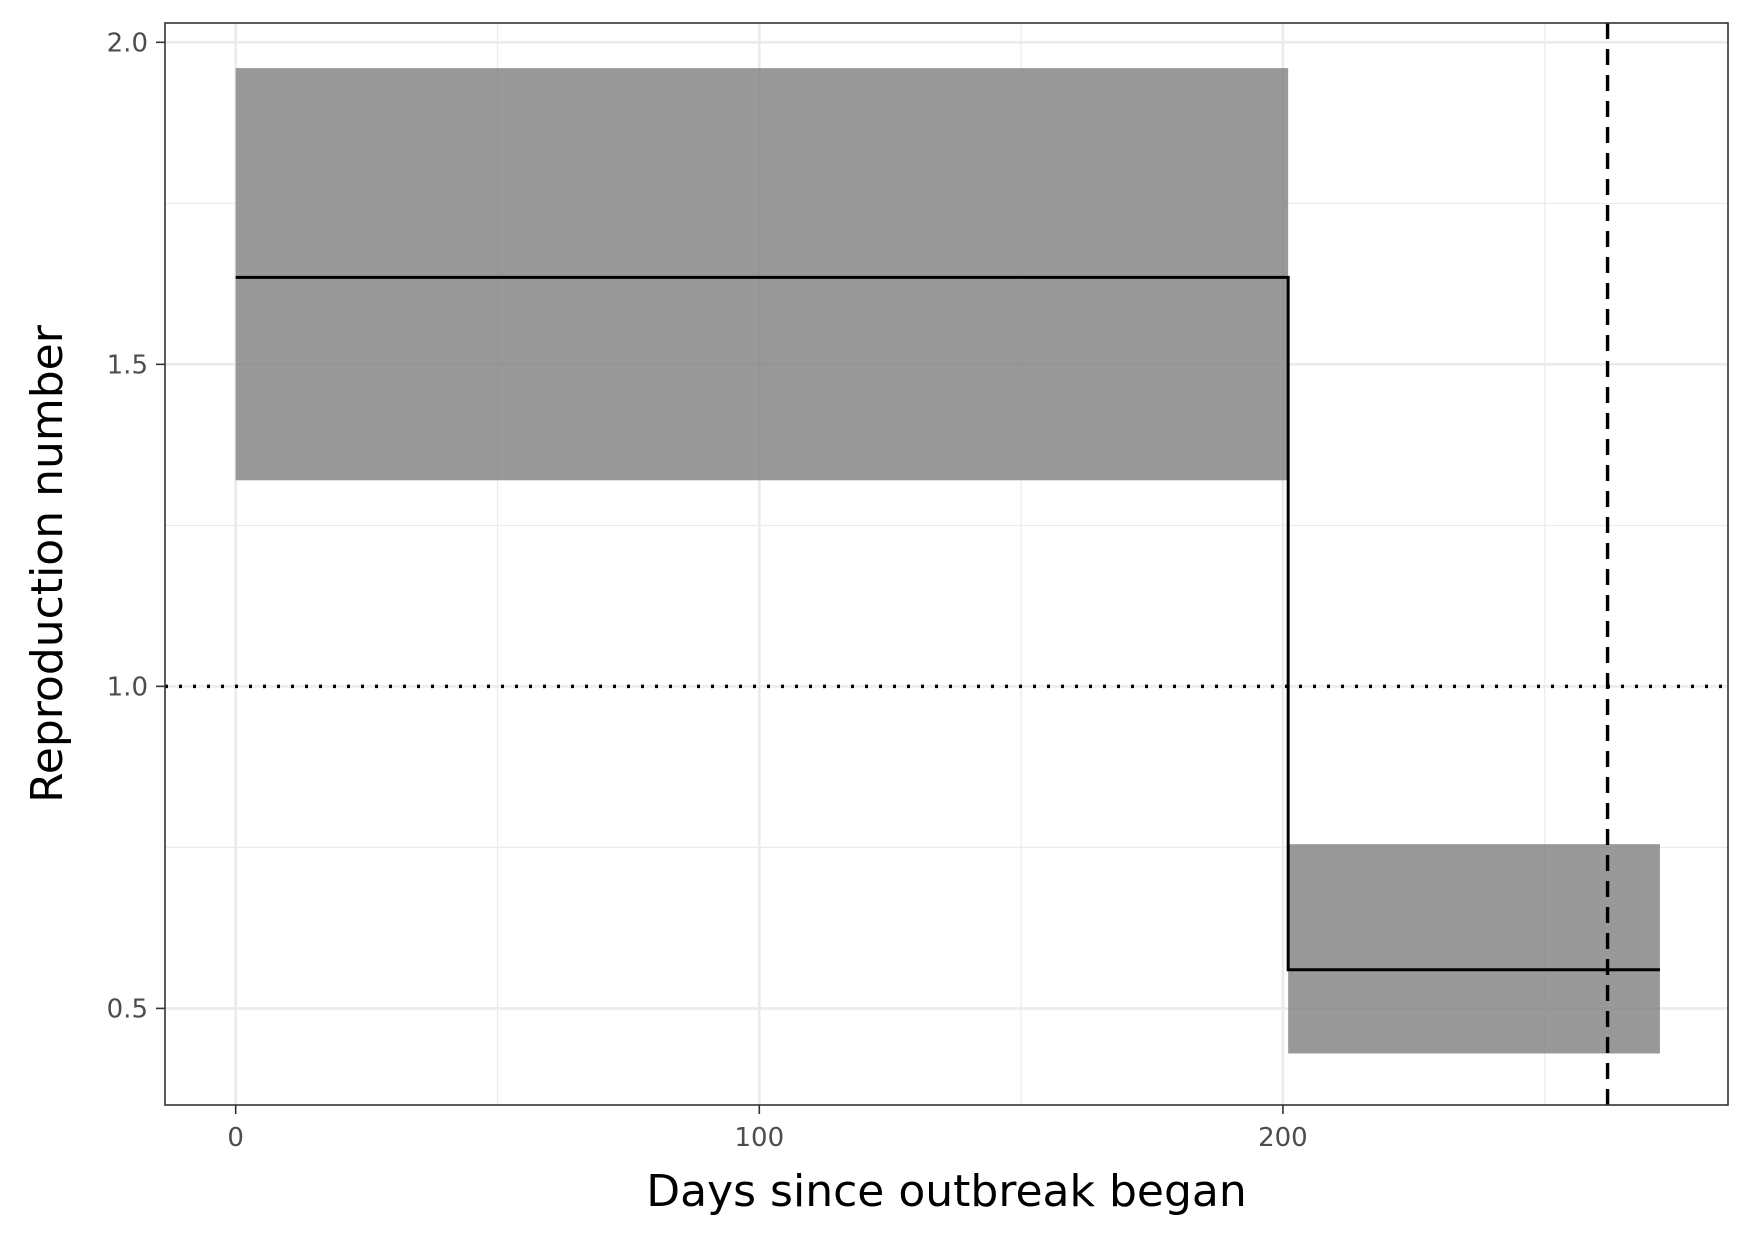 The width and height of the screenshot is (1748, 1240). Describe the element at coordinates (946, 1191) in the screenshot. I see `x-axis-title: Days since outbreak began` at that location.